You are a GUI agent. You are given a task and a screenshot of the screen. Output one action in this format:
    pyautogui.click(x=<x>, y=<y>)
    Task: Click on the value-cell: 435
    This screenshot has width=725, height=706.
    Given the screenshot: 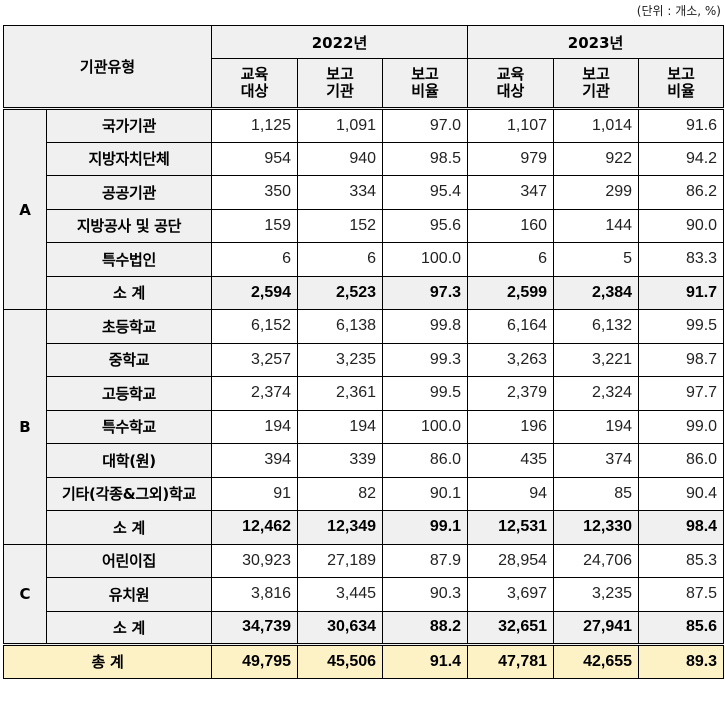 What is the action you would take?
    pyautogui.click(x=511, y=460)
    